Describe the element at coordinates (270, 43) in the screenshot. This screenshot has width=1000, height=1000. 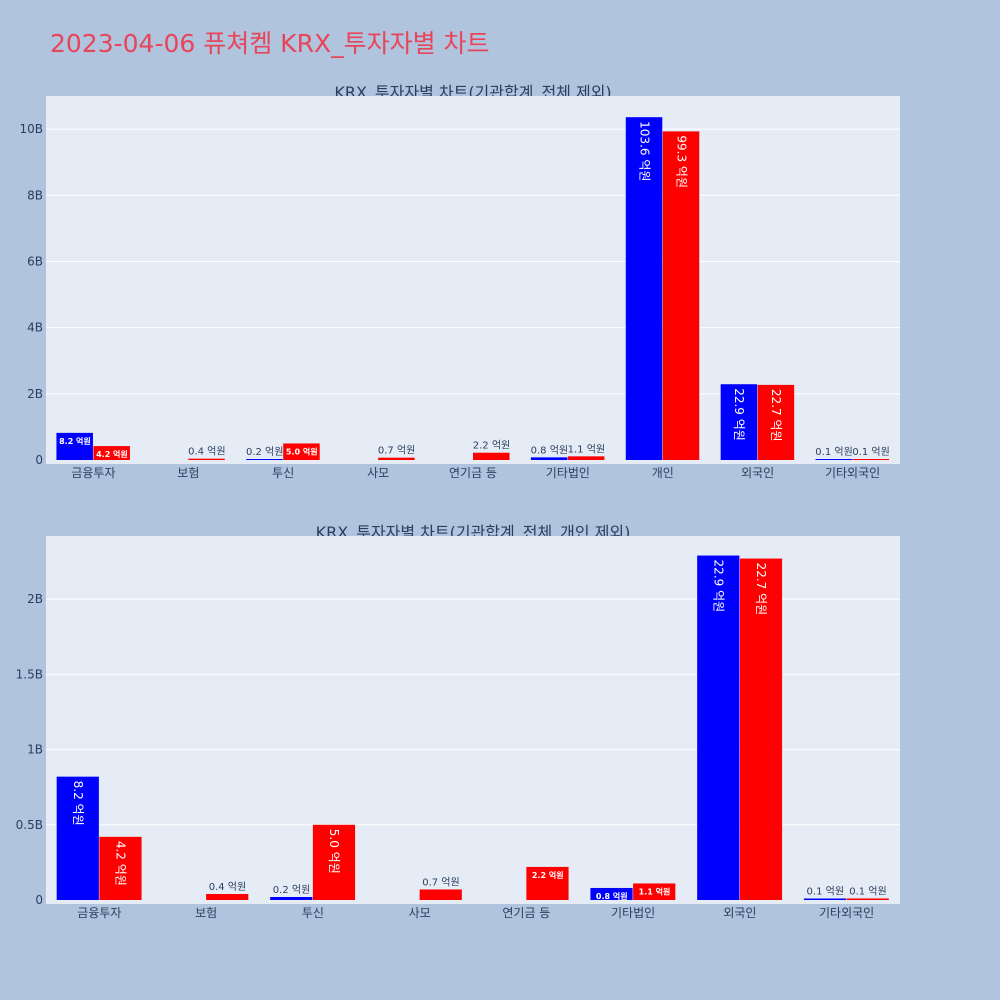
I see `page-title: 2023-04-06 퓨쳐켐 KRX_투자자별 차트` at that location.